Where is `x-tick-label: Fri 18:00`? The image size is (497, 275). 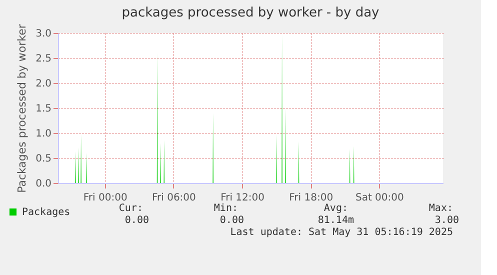 x-tick-label: Fri 18:00 is located at coordinates (311, 198).